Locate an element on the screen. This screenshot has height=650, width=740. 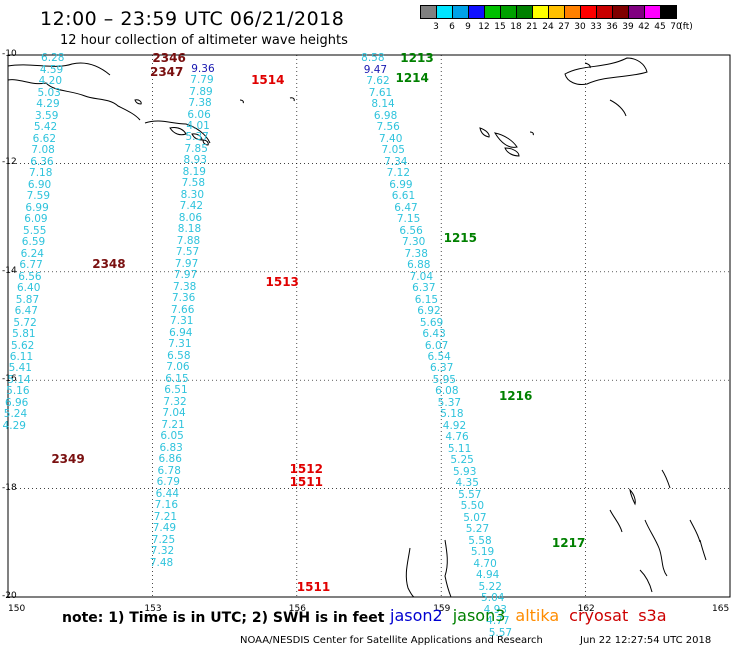
track-cryosat-2346-value: 5.55 is located at coordinates (35, 230).